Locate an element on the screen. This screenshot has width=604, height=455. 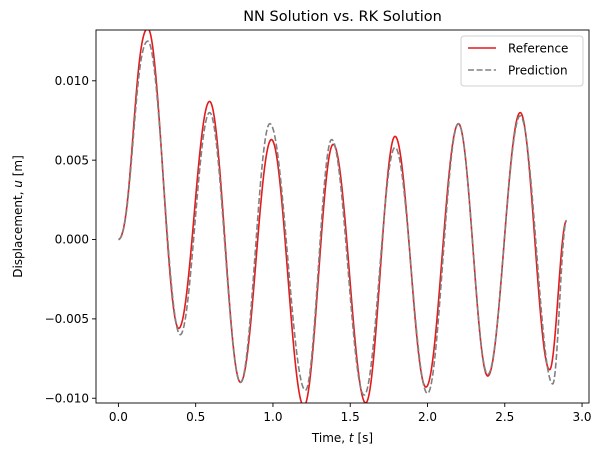
y-axis-title: Displacement, u [m] is located at coordinates (18, 216).